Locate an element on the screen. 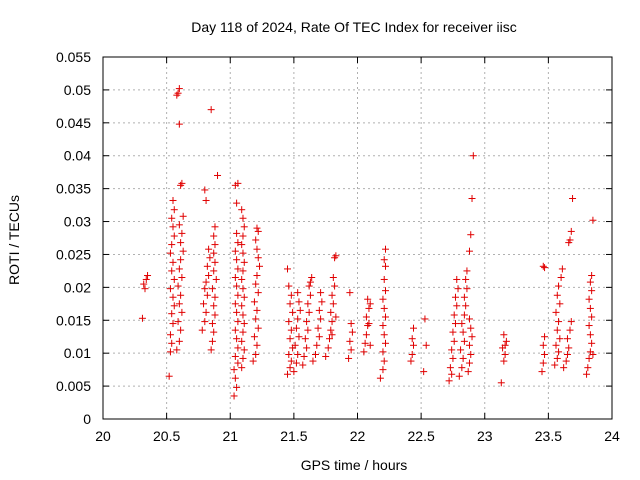 The image size is (640, 480). x-tick-label: 23 is located at coordinates (485, 436).